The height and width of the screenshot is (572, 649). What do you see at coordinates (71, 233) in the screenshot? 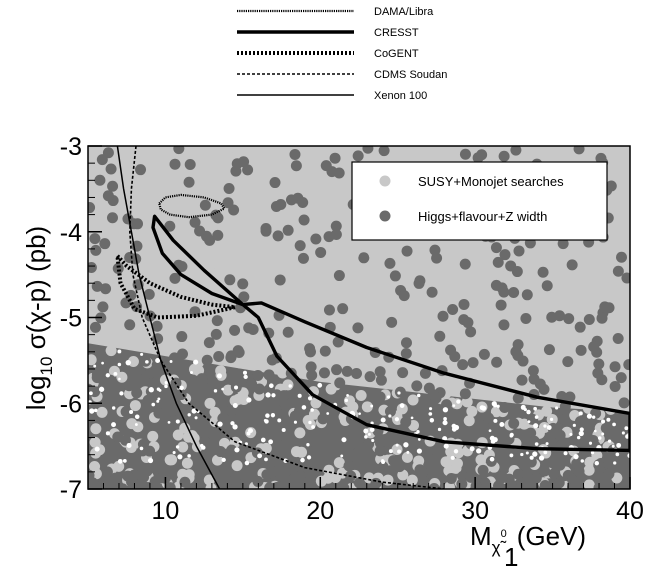
I see `y-tick-label: -4` at bounding box center [71, 233].